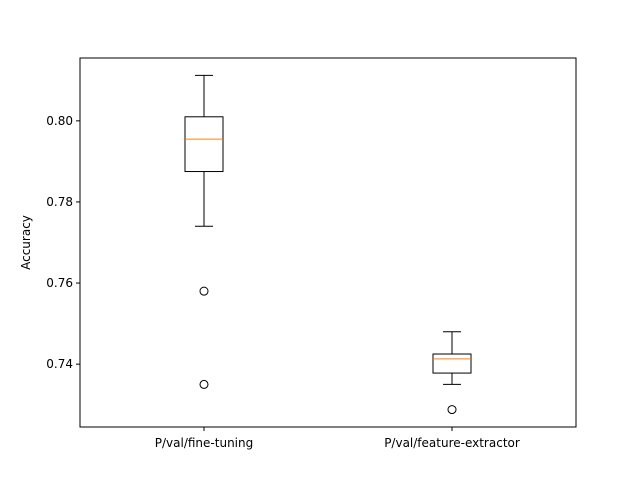 This screenshot has height=480, width=640. What do you see at coordinates (204, 443) in the screenshot?
I see `x-tick-label: P/val/fine-tuning` at bounding box center [204, 443].